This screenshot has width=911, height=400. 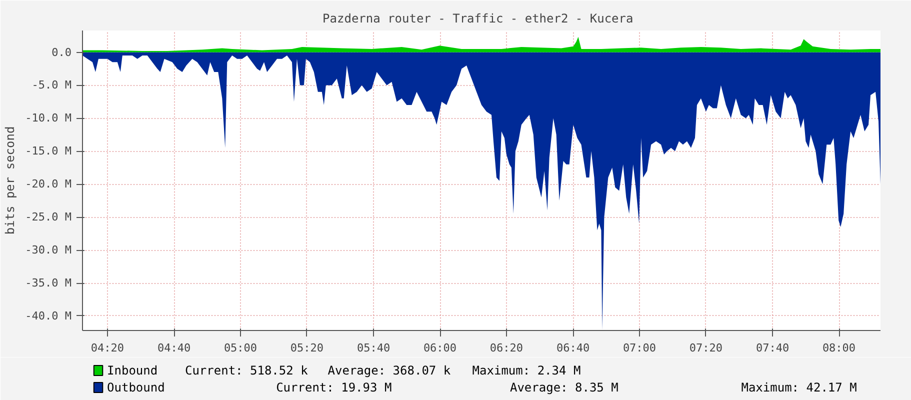 I want to click on x-tick-label: 05:40, so click(x=373, y=348).